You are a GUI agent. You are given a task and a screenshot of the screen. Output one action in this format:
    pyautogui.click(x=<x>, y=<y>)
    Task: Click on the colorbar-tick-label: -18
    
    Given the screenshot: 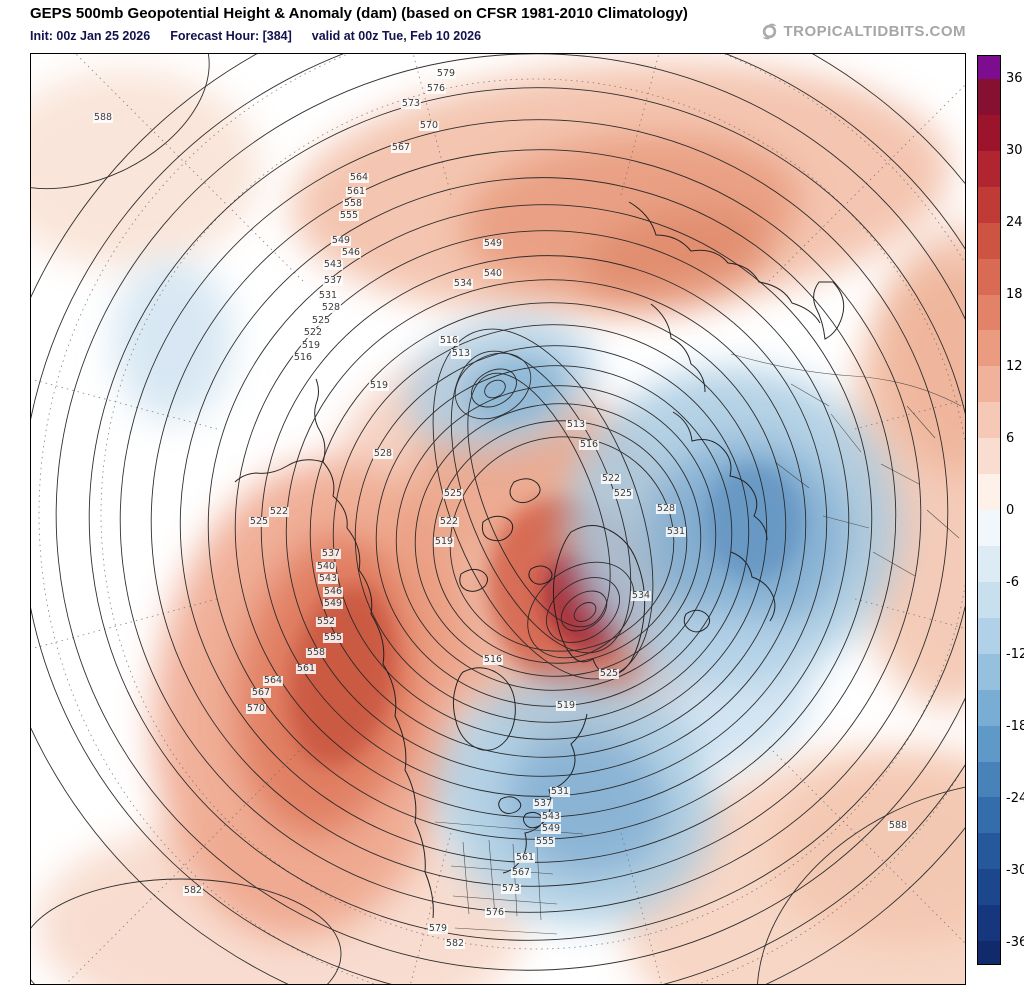 What is the action you would take?
    pyautogui.click(x=1015, y=726)
    